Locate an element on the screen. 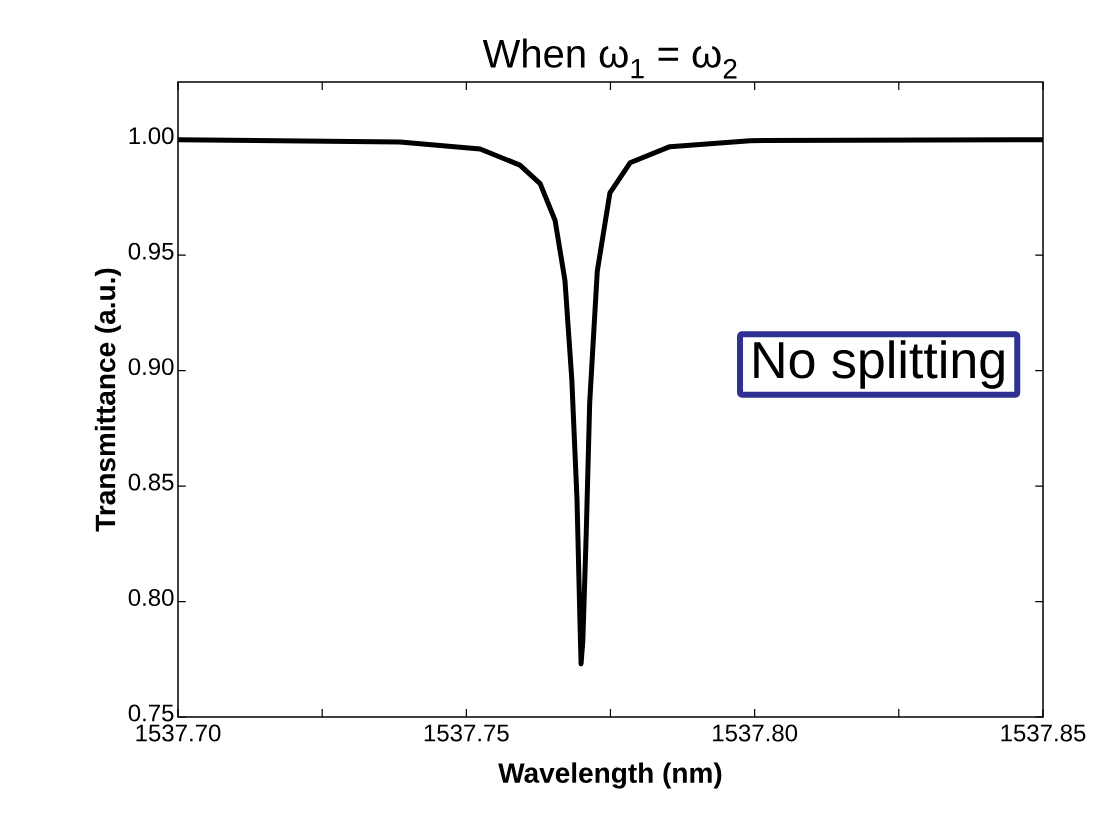  y-tick-label: 0.80 is located at coordinates (151, 598).